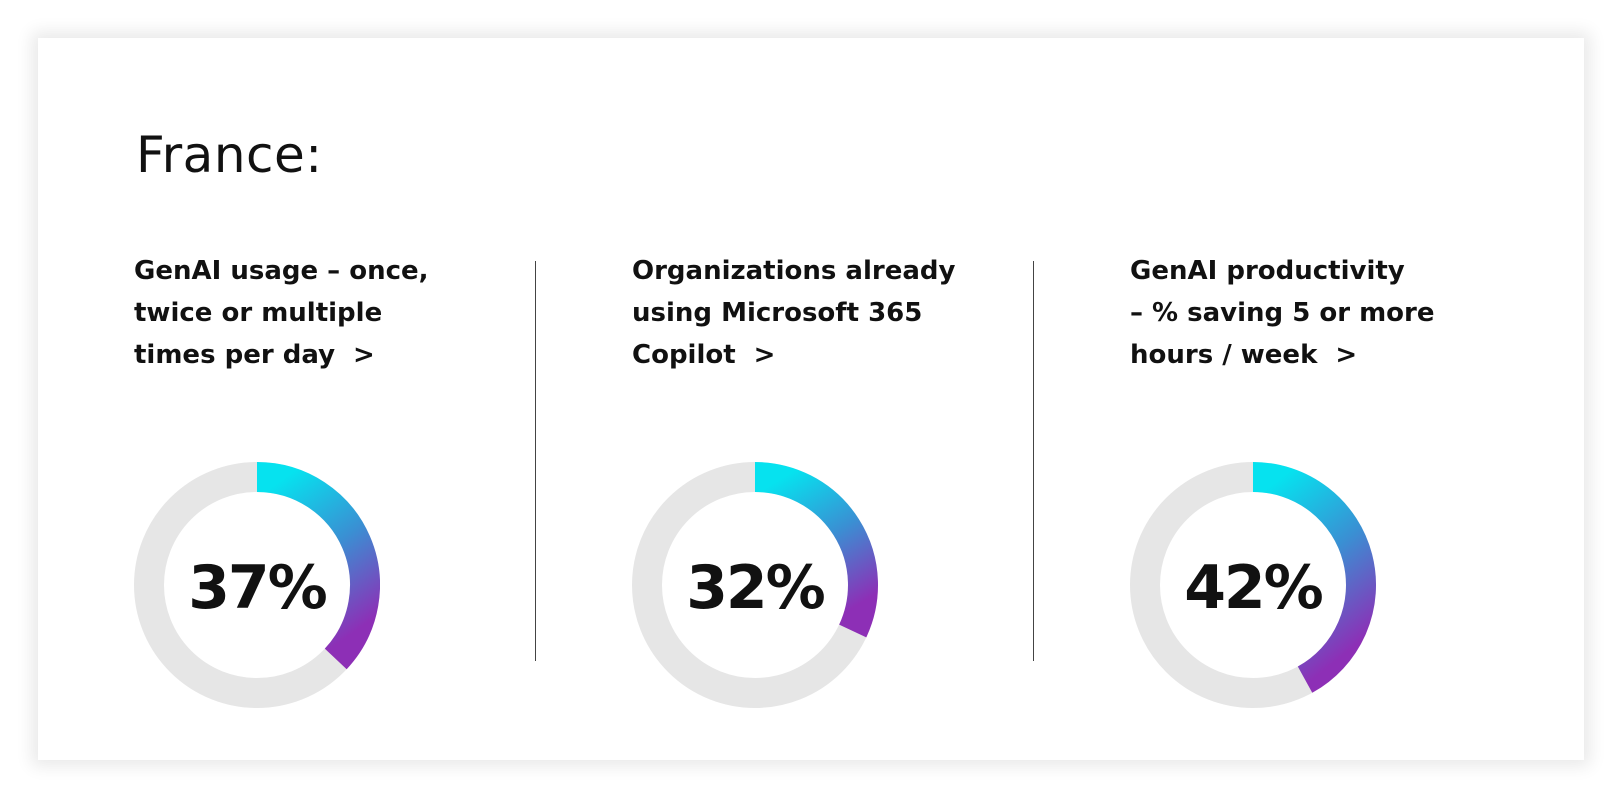  Describe the element at coordinates (257, 588) in the screenshot. I see `donut-value-label: 37%` at that location.